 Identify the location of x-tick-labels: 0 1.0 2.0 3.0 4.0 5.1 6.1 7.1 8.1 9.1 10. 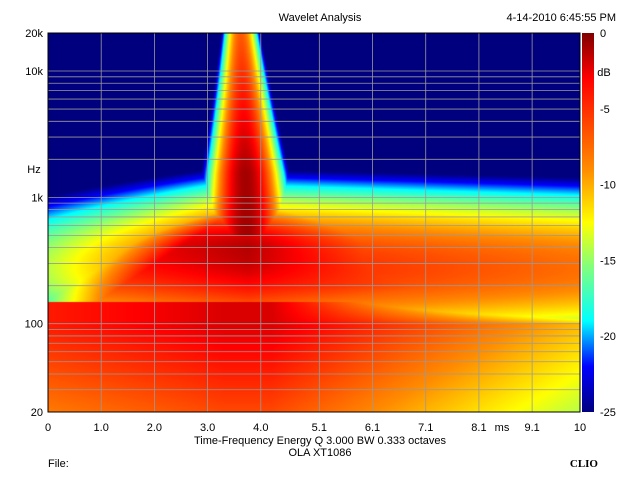
(315, 428).